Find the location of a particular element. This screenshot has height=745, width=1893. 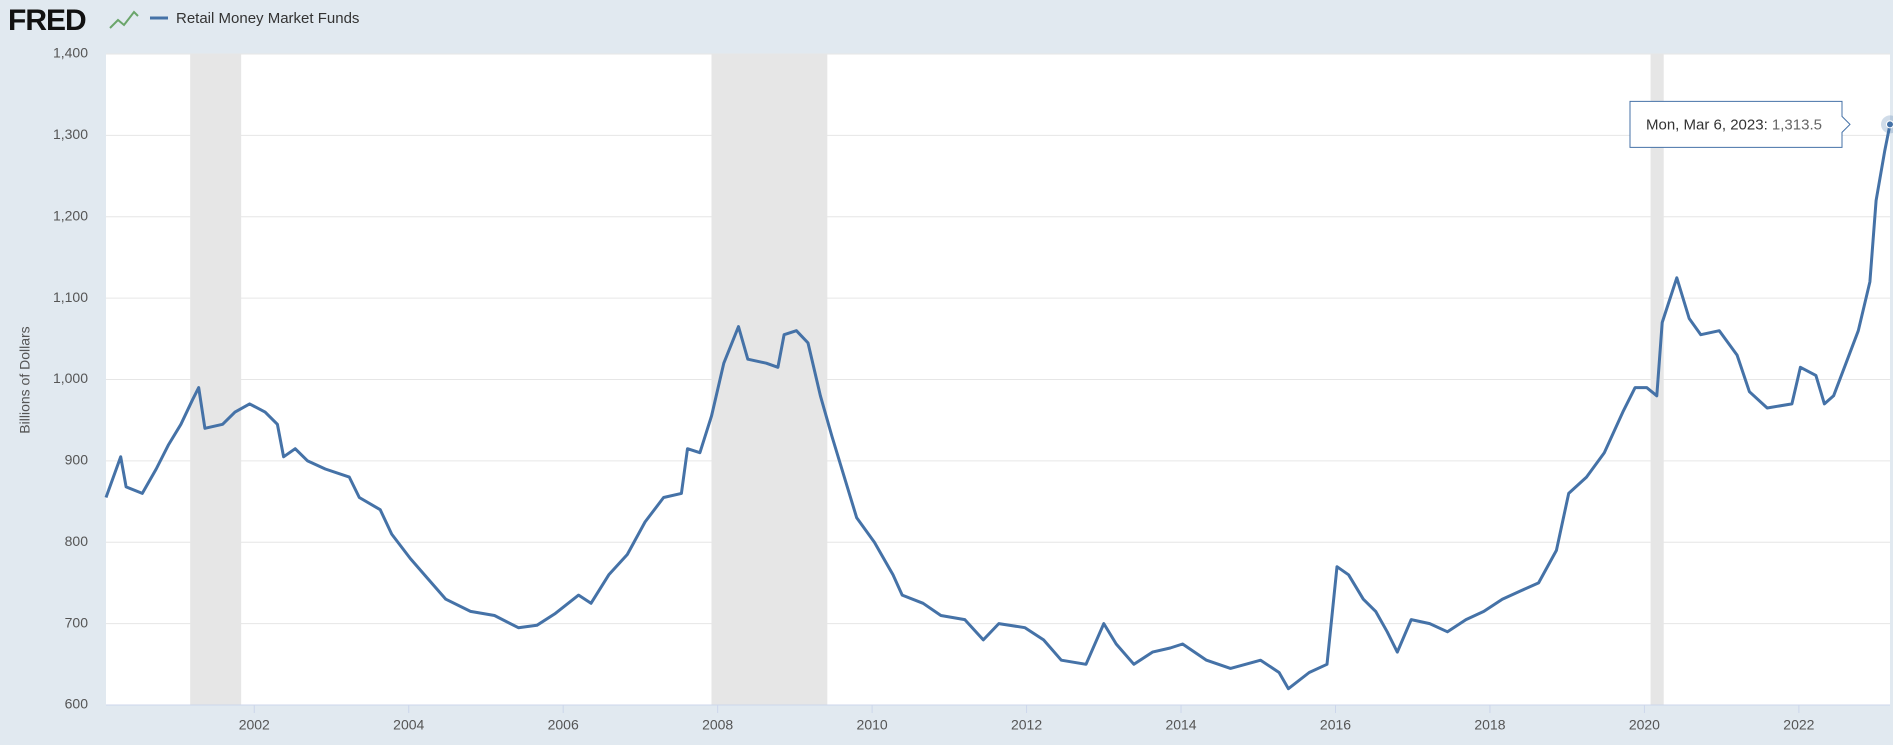

x-tick-label: 2016 is located at coordinates (1335, 725).